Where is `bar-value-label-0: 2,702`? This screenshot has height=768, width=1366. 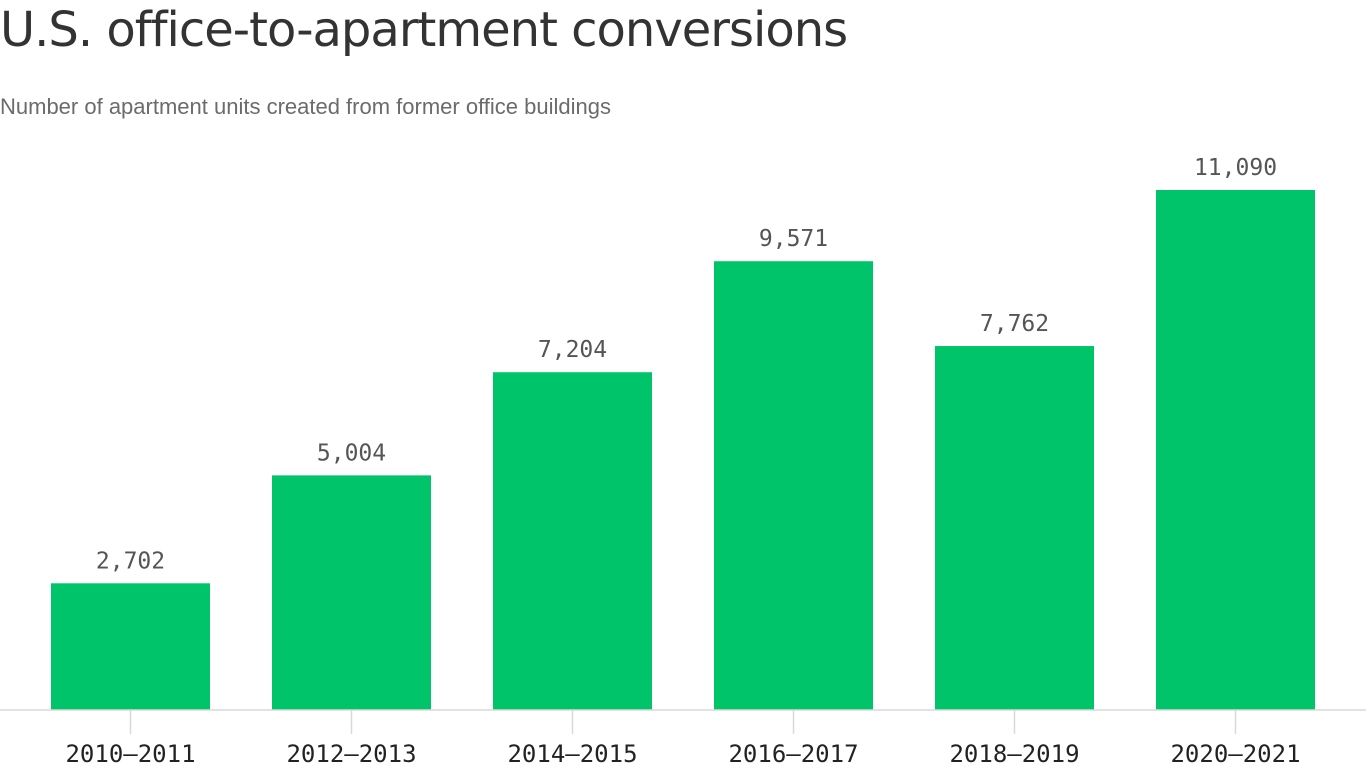
bar-value-label-0: 2,702 is located at coordinates (130, 561).